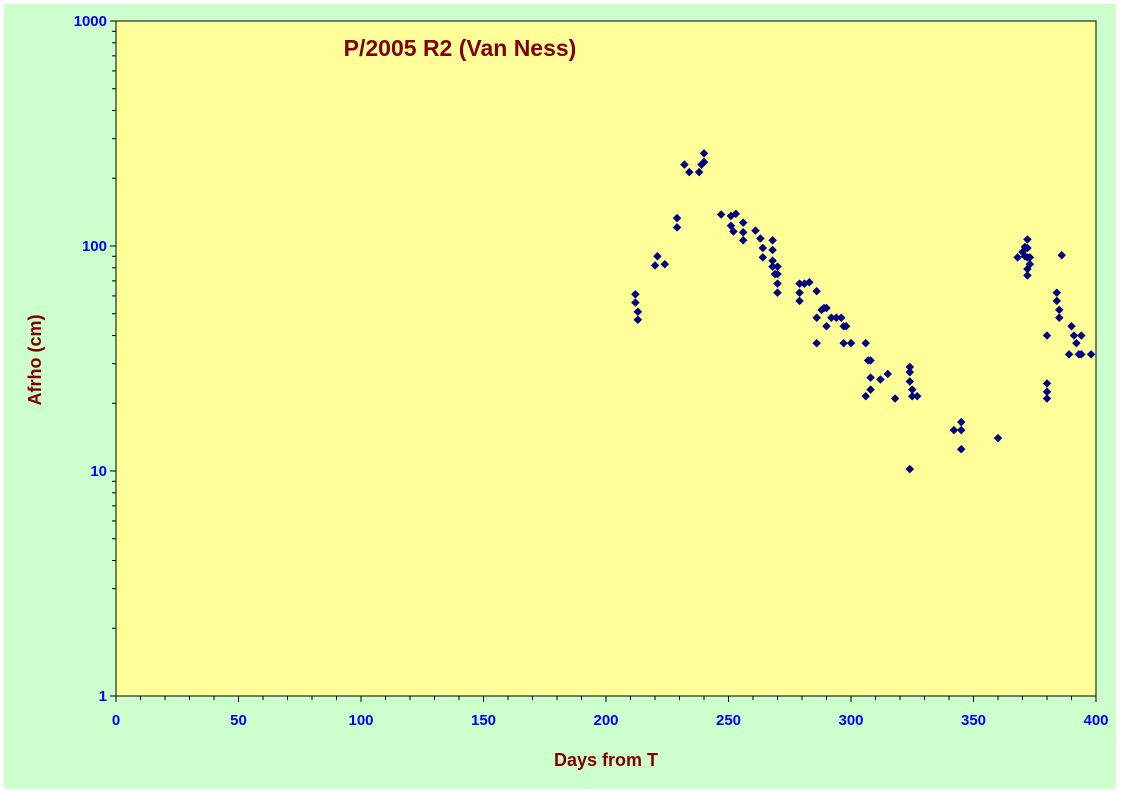 The height and width of the screenshot is (793, 1121). Describe the element at coordinates (483, 720) in the screenshot. I see `x-tick-label: 150` at that location.